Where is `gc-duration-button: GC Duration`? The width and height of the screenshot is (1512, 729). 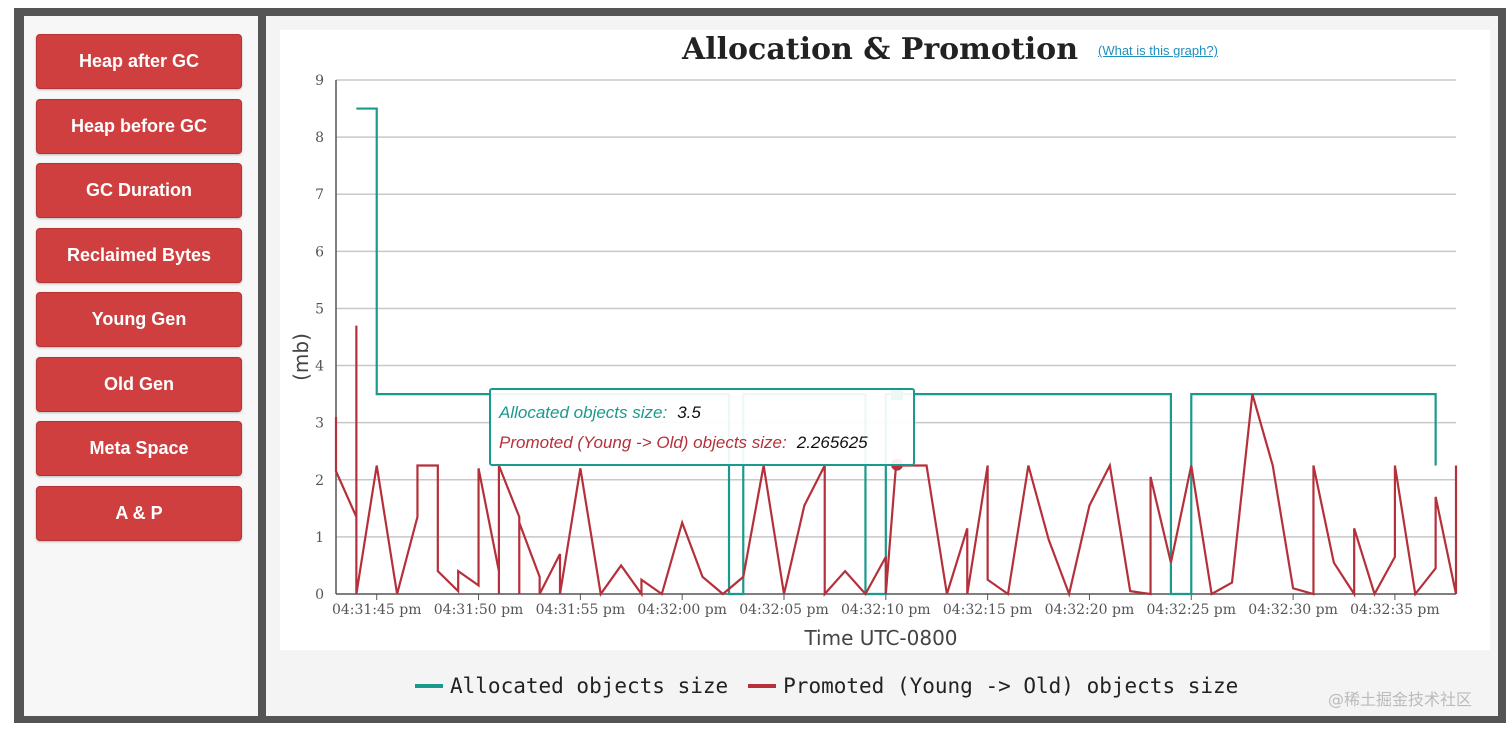
gc-duration-button: GC Duration is located at coordinates (139, 190).